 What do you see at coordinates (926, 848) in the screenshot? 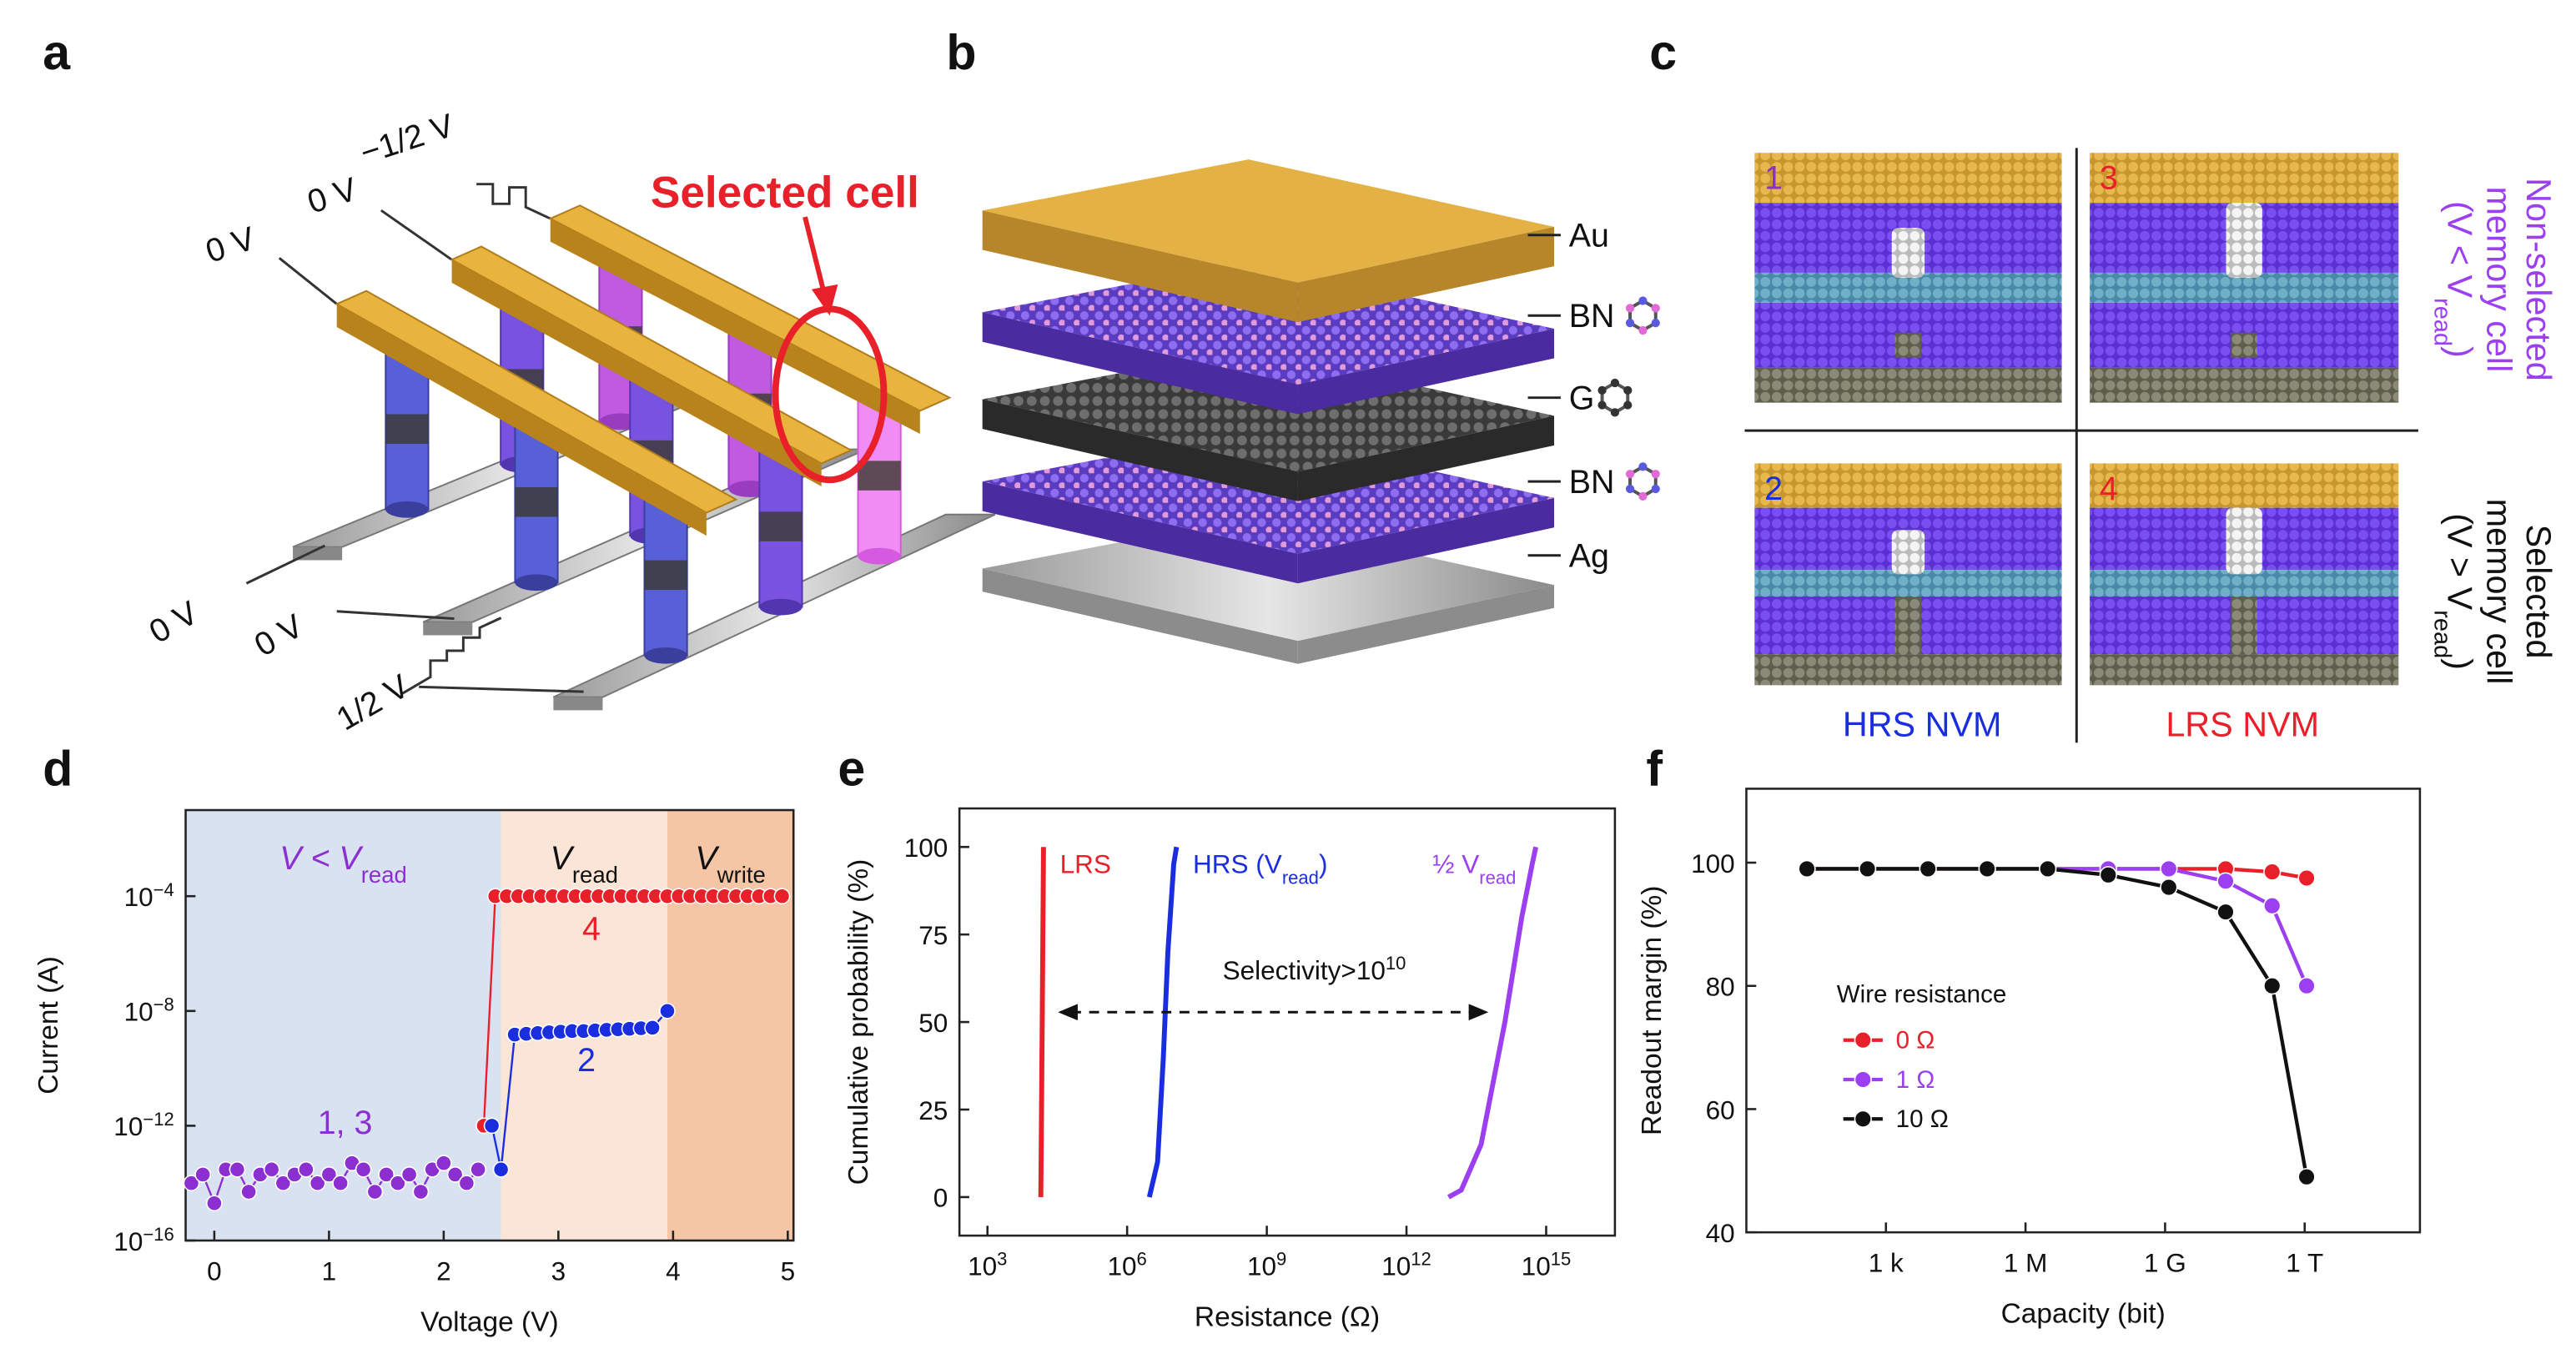
I see `y-tick-label: 100` at bounding box center [926, 848].